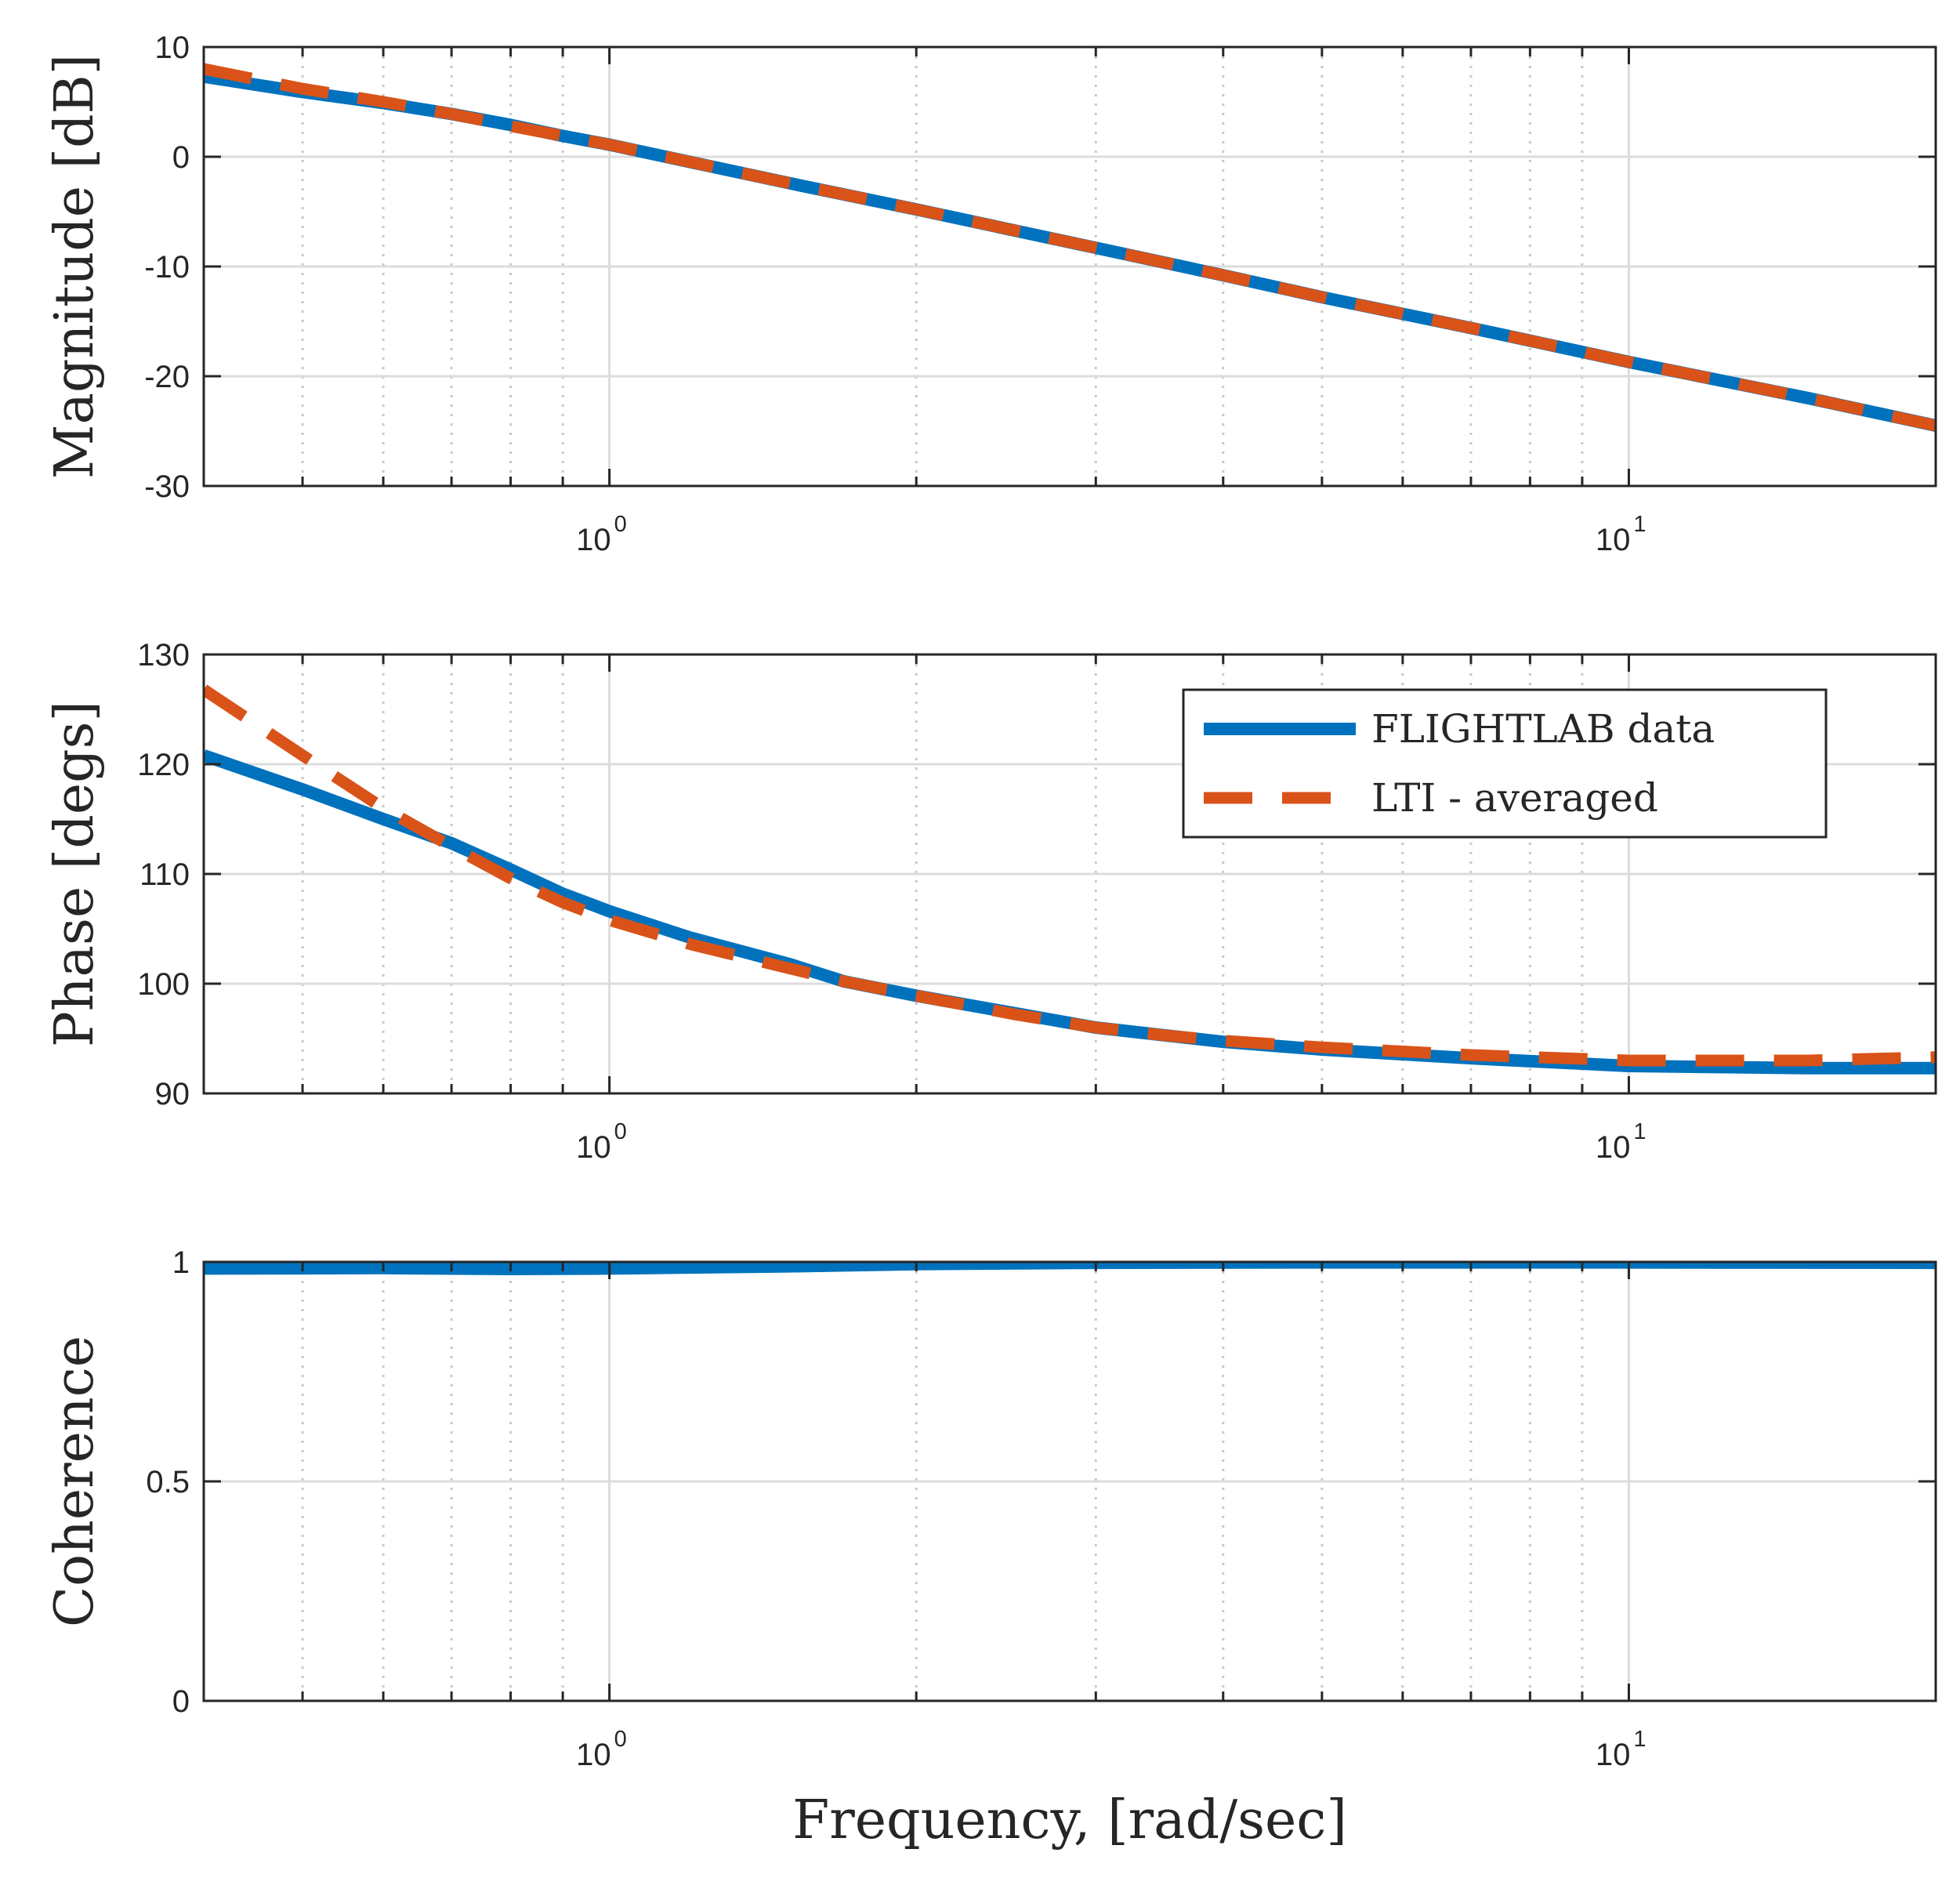 Image resolution: width=1960 pixels, height=1878 pixels. Describe the element at coordinates (620, 524) in the screenshot. I see `magnitude-x-tick-label-exponent: 0` at that location.